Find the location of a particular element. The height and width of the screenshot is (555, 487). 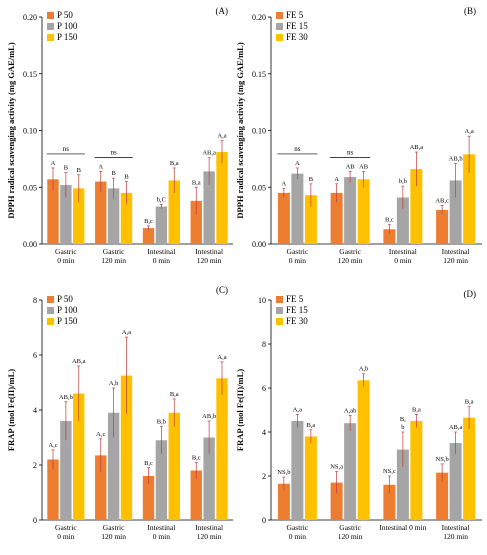

panel-label: (A) is located at coordinates (222, 11).